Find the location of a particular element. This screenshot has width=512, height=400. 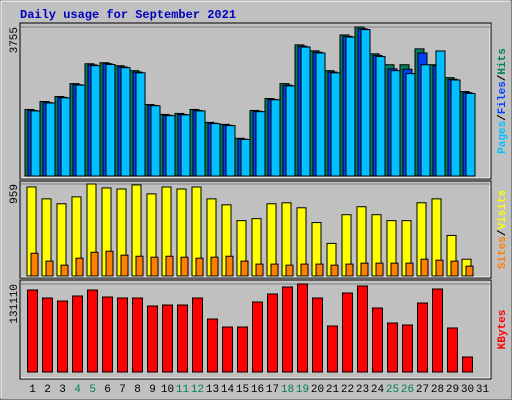

x-tick-label: 12 is located at coordinates (197, 390).